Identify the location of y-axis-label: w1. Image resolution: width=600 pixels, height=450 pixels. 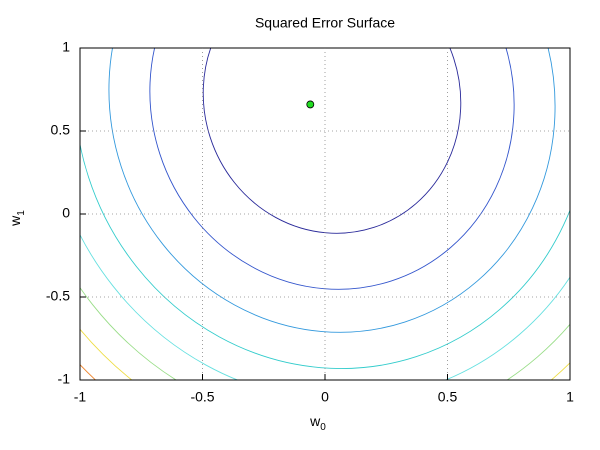
(17, 218).